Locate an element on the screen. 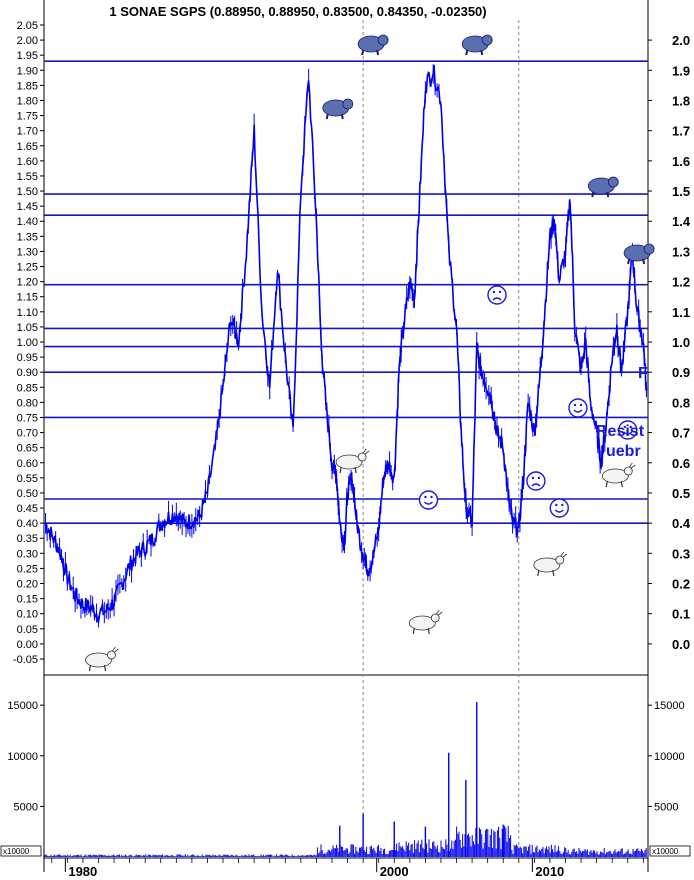 This screenshot has height=880, width=694. right-tick-label: 1.2 is located at coordinates (681, 282).